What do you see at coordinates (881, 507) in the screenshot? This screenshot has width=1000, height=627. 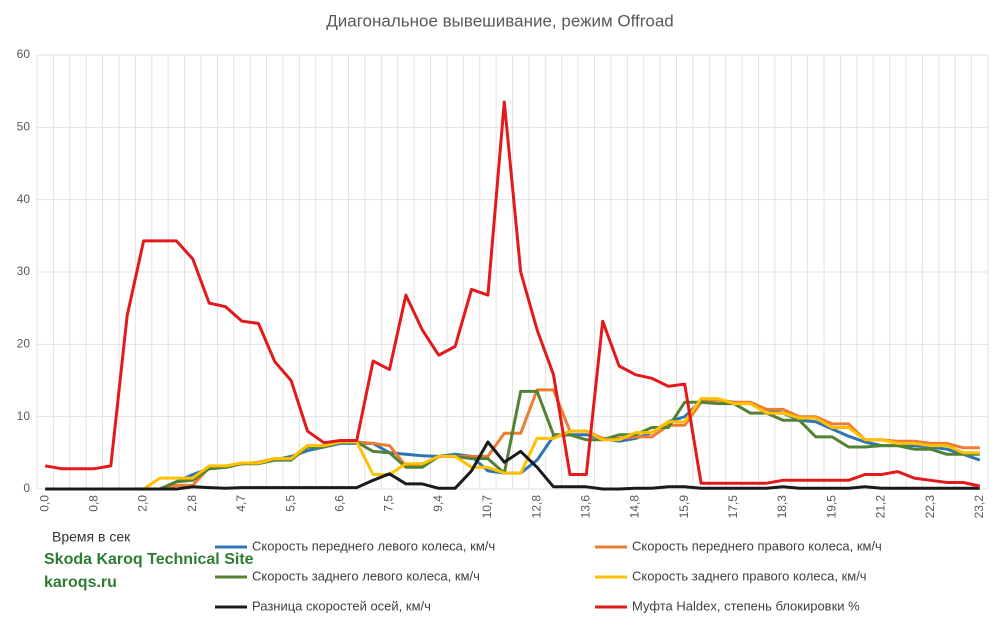 I see `x-tick-label: 21,2` at bounding box center [881, 507].